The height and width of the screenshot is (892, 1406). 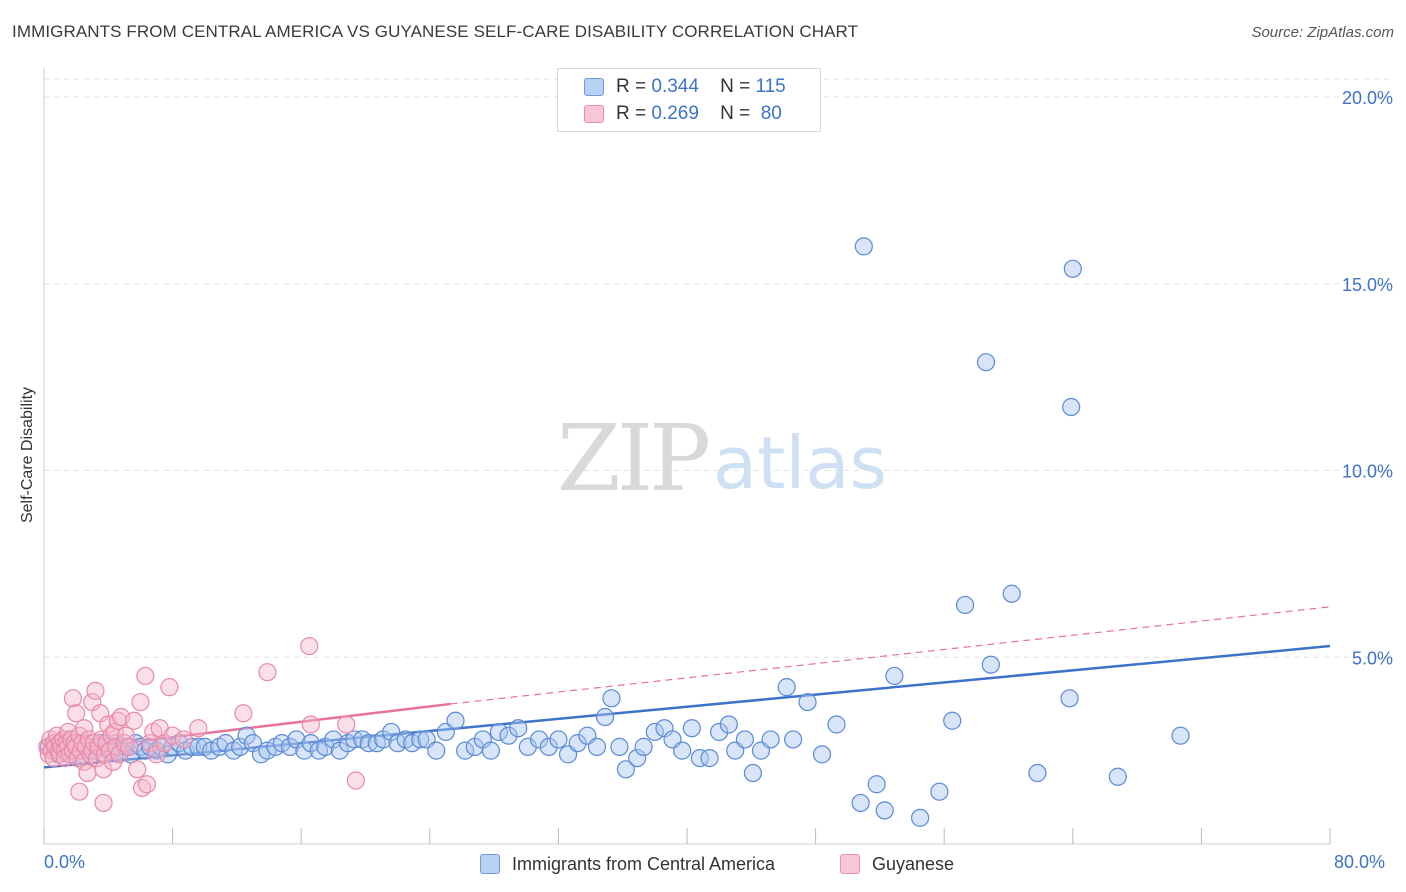 I want to click on legend-item-guyanese: Guyanese, so click(x=897, y=864).